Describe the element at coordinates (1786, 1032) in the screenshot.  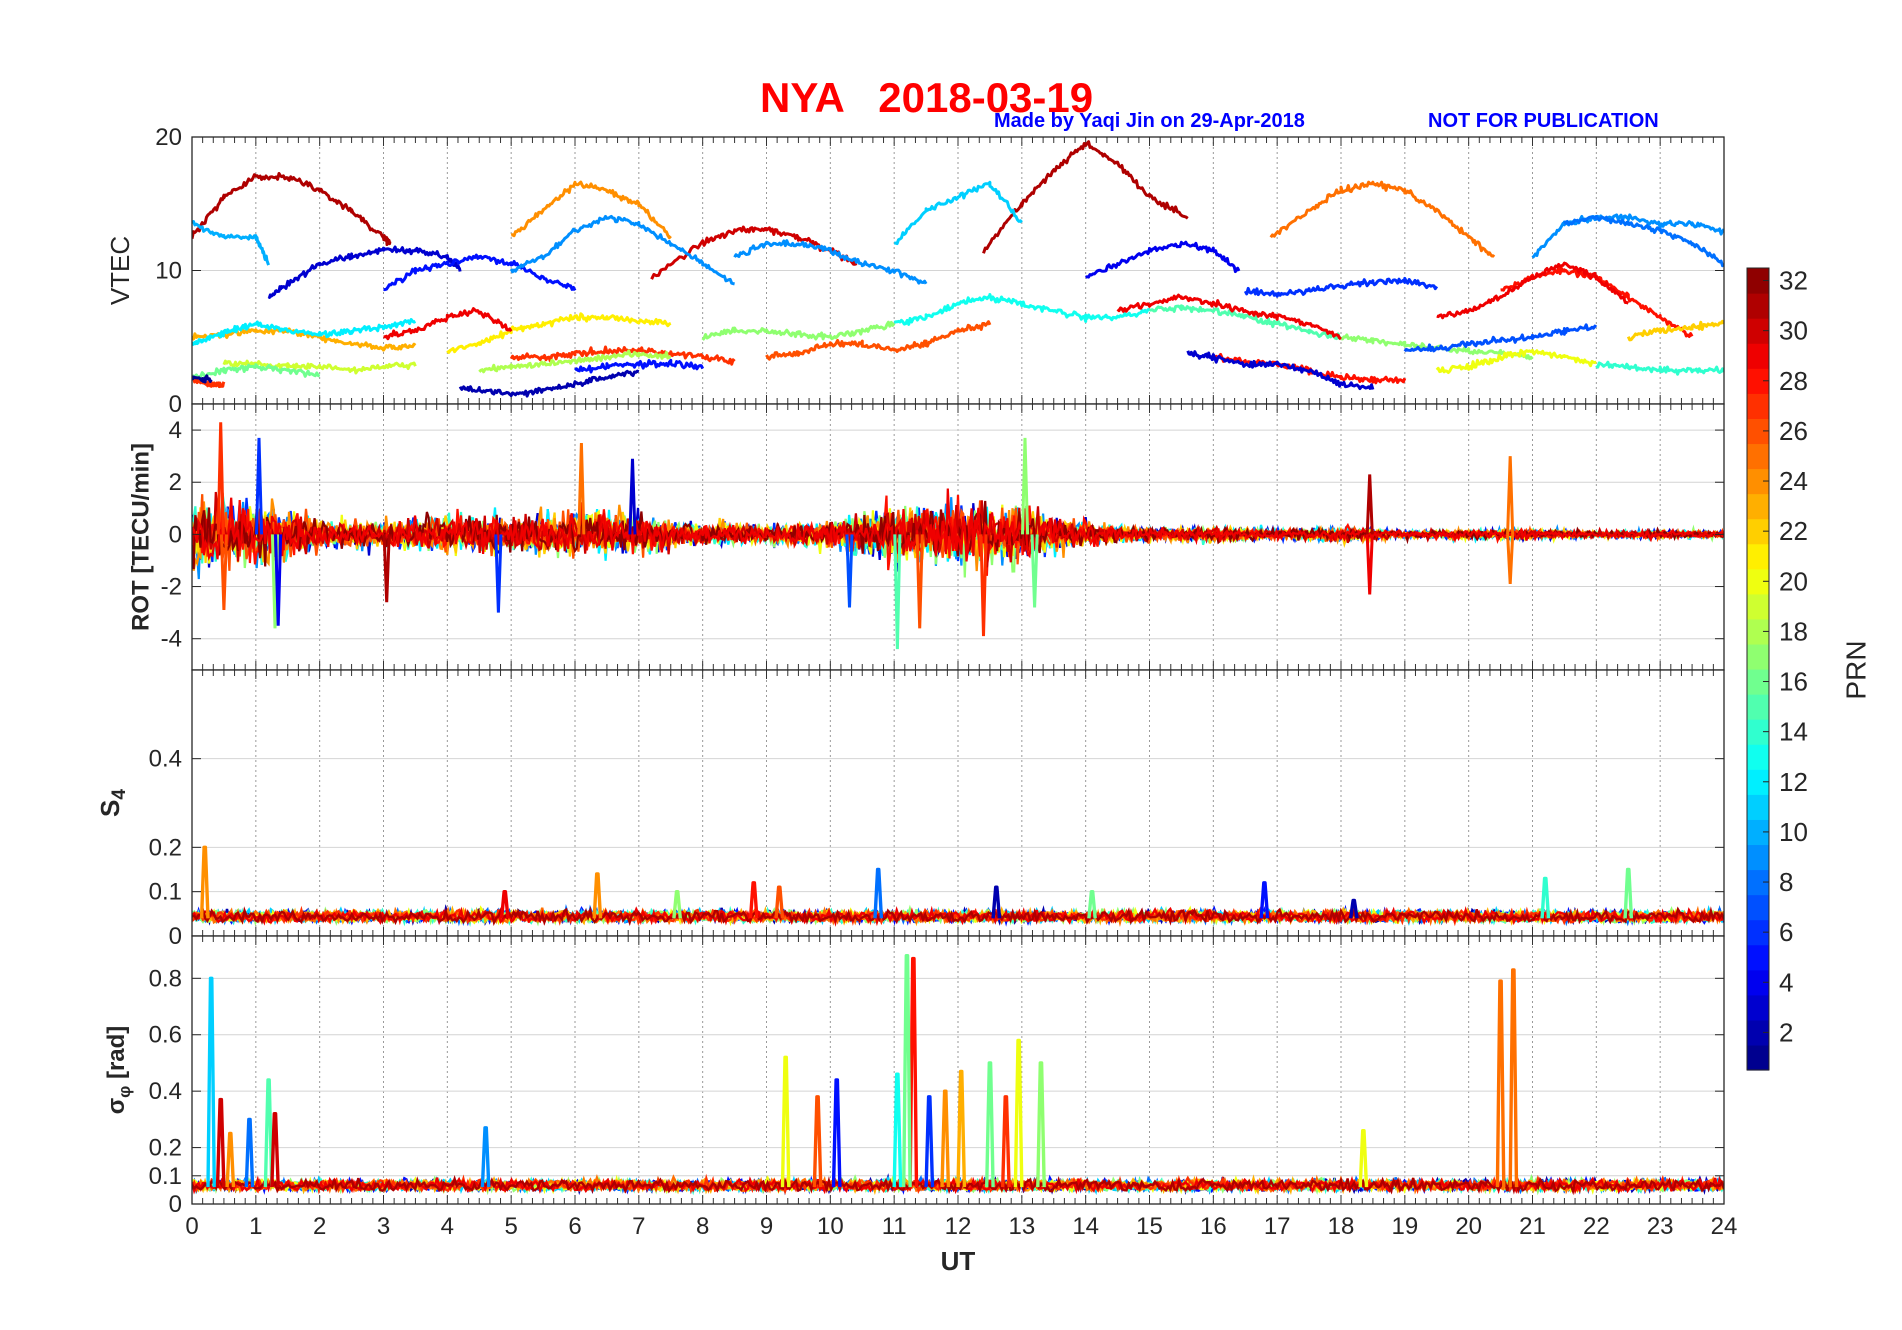
I see `colorbar-tick-label: 2` at that location.